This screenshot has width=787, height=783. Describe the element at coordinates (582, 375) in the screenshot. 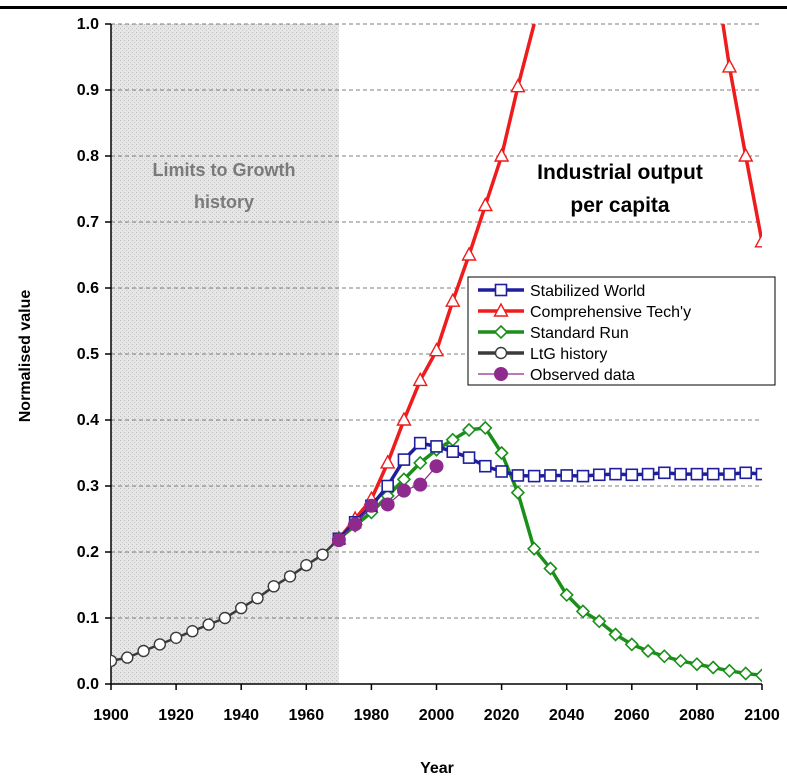

I see `legend-label: Observed data` at that location.